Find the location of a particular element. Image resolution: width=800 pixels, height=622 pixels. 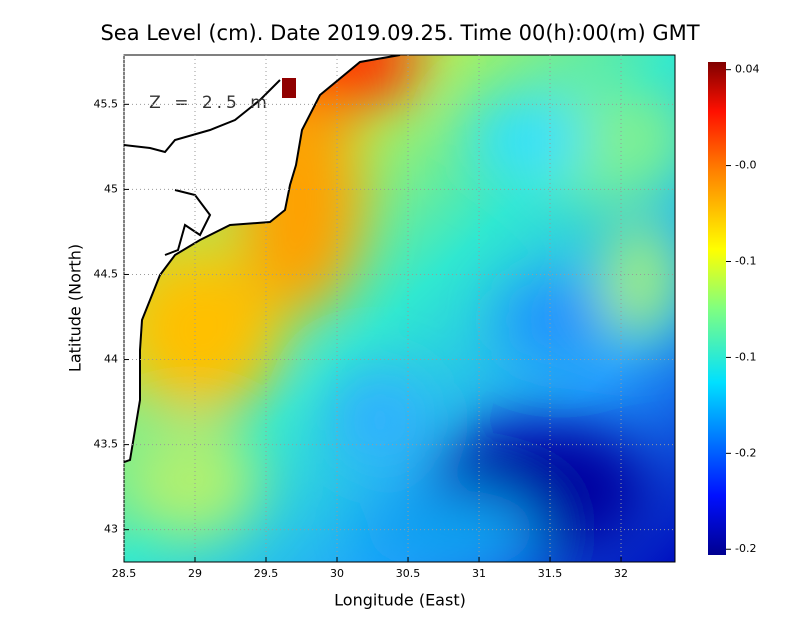

x-tick-label: 28.5 is located at coordinates (124, 573).